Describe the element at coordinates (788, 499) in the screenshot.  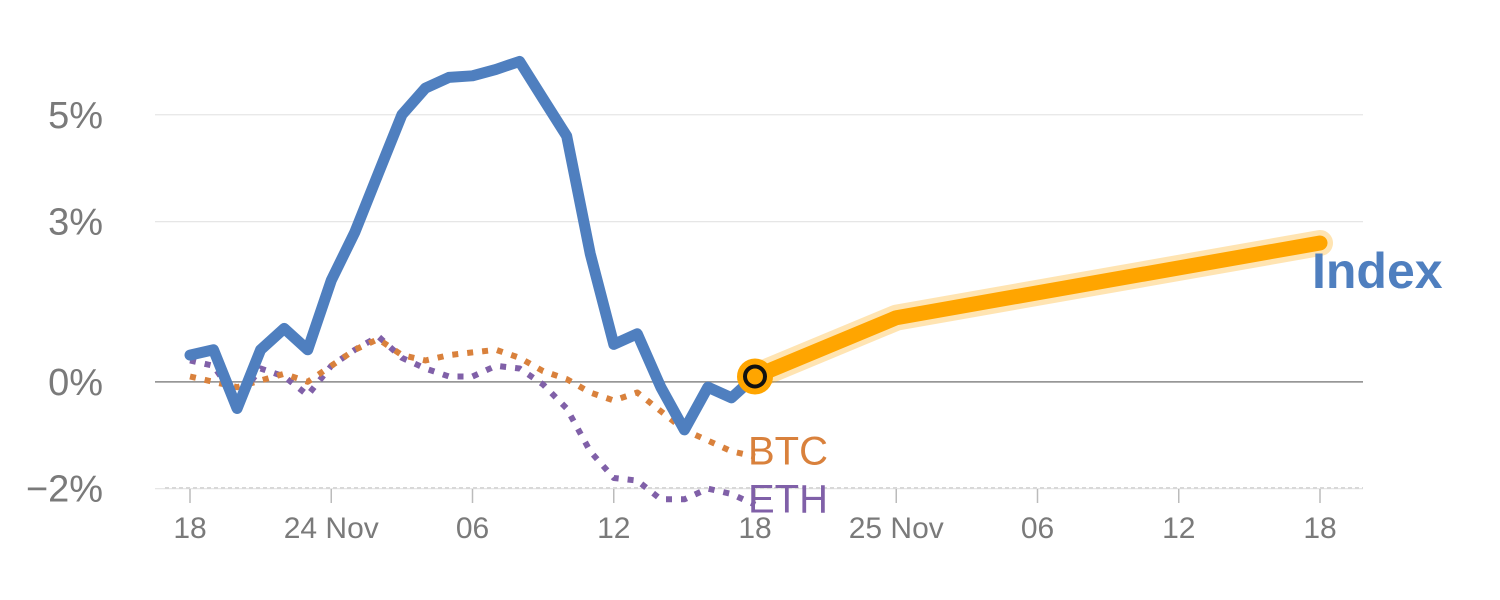
I see `eth-label: ETH` at that location.